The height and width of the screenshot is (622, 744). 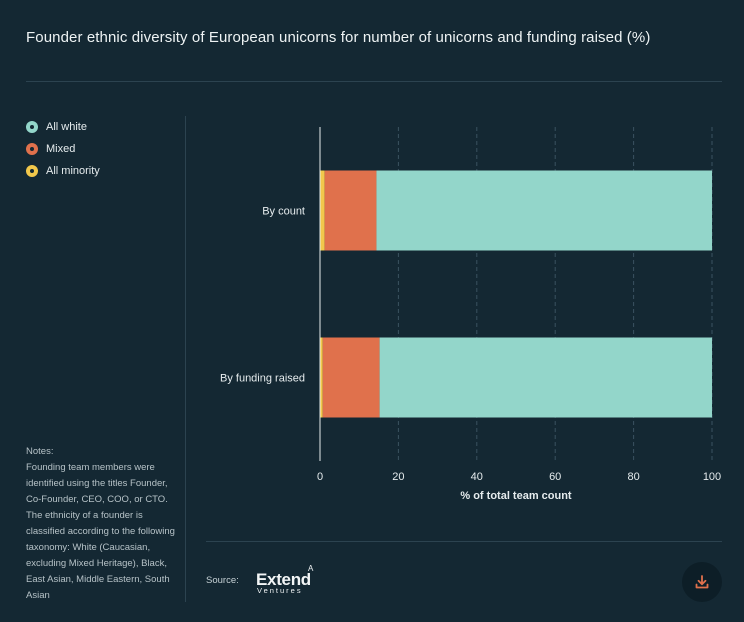 I want to click on source-label: Source:, so click(x=222, y=580).